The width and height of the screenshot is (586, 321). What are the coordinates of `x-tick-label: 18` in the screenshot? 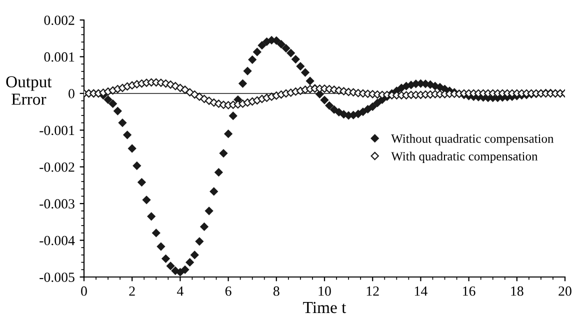 It's located at (517, 291).